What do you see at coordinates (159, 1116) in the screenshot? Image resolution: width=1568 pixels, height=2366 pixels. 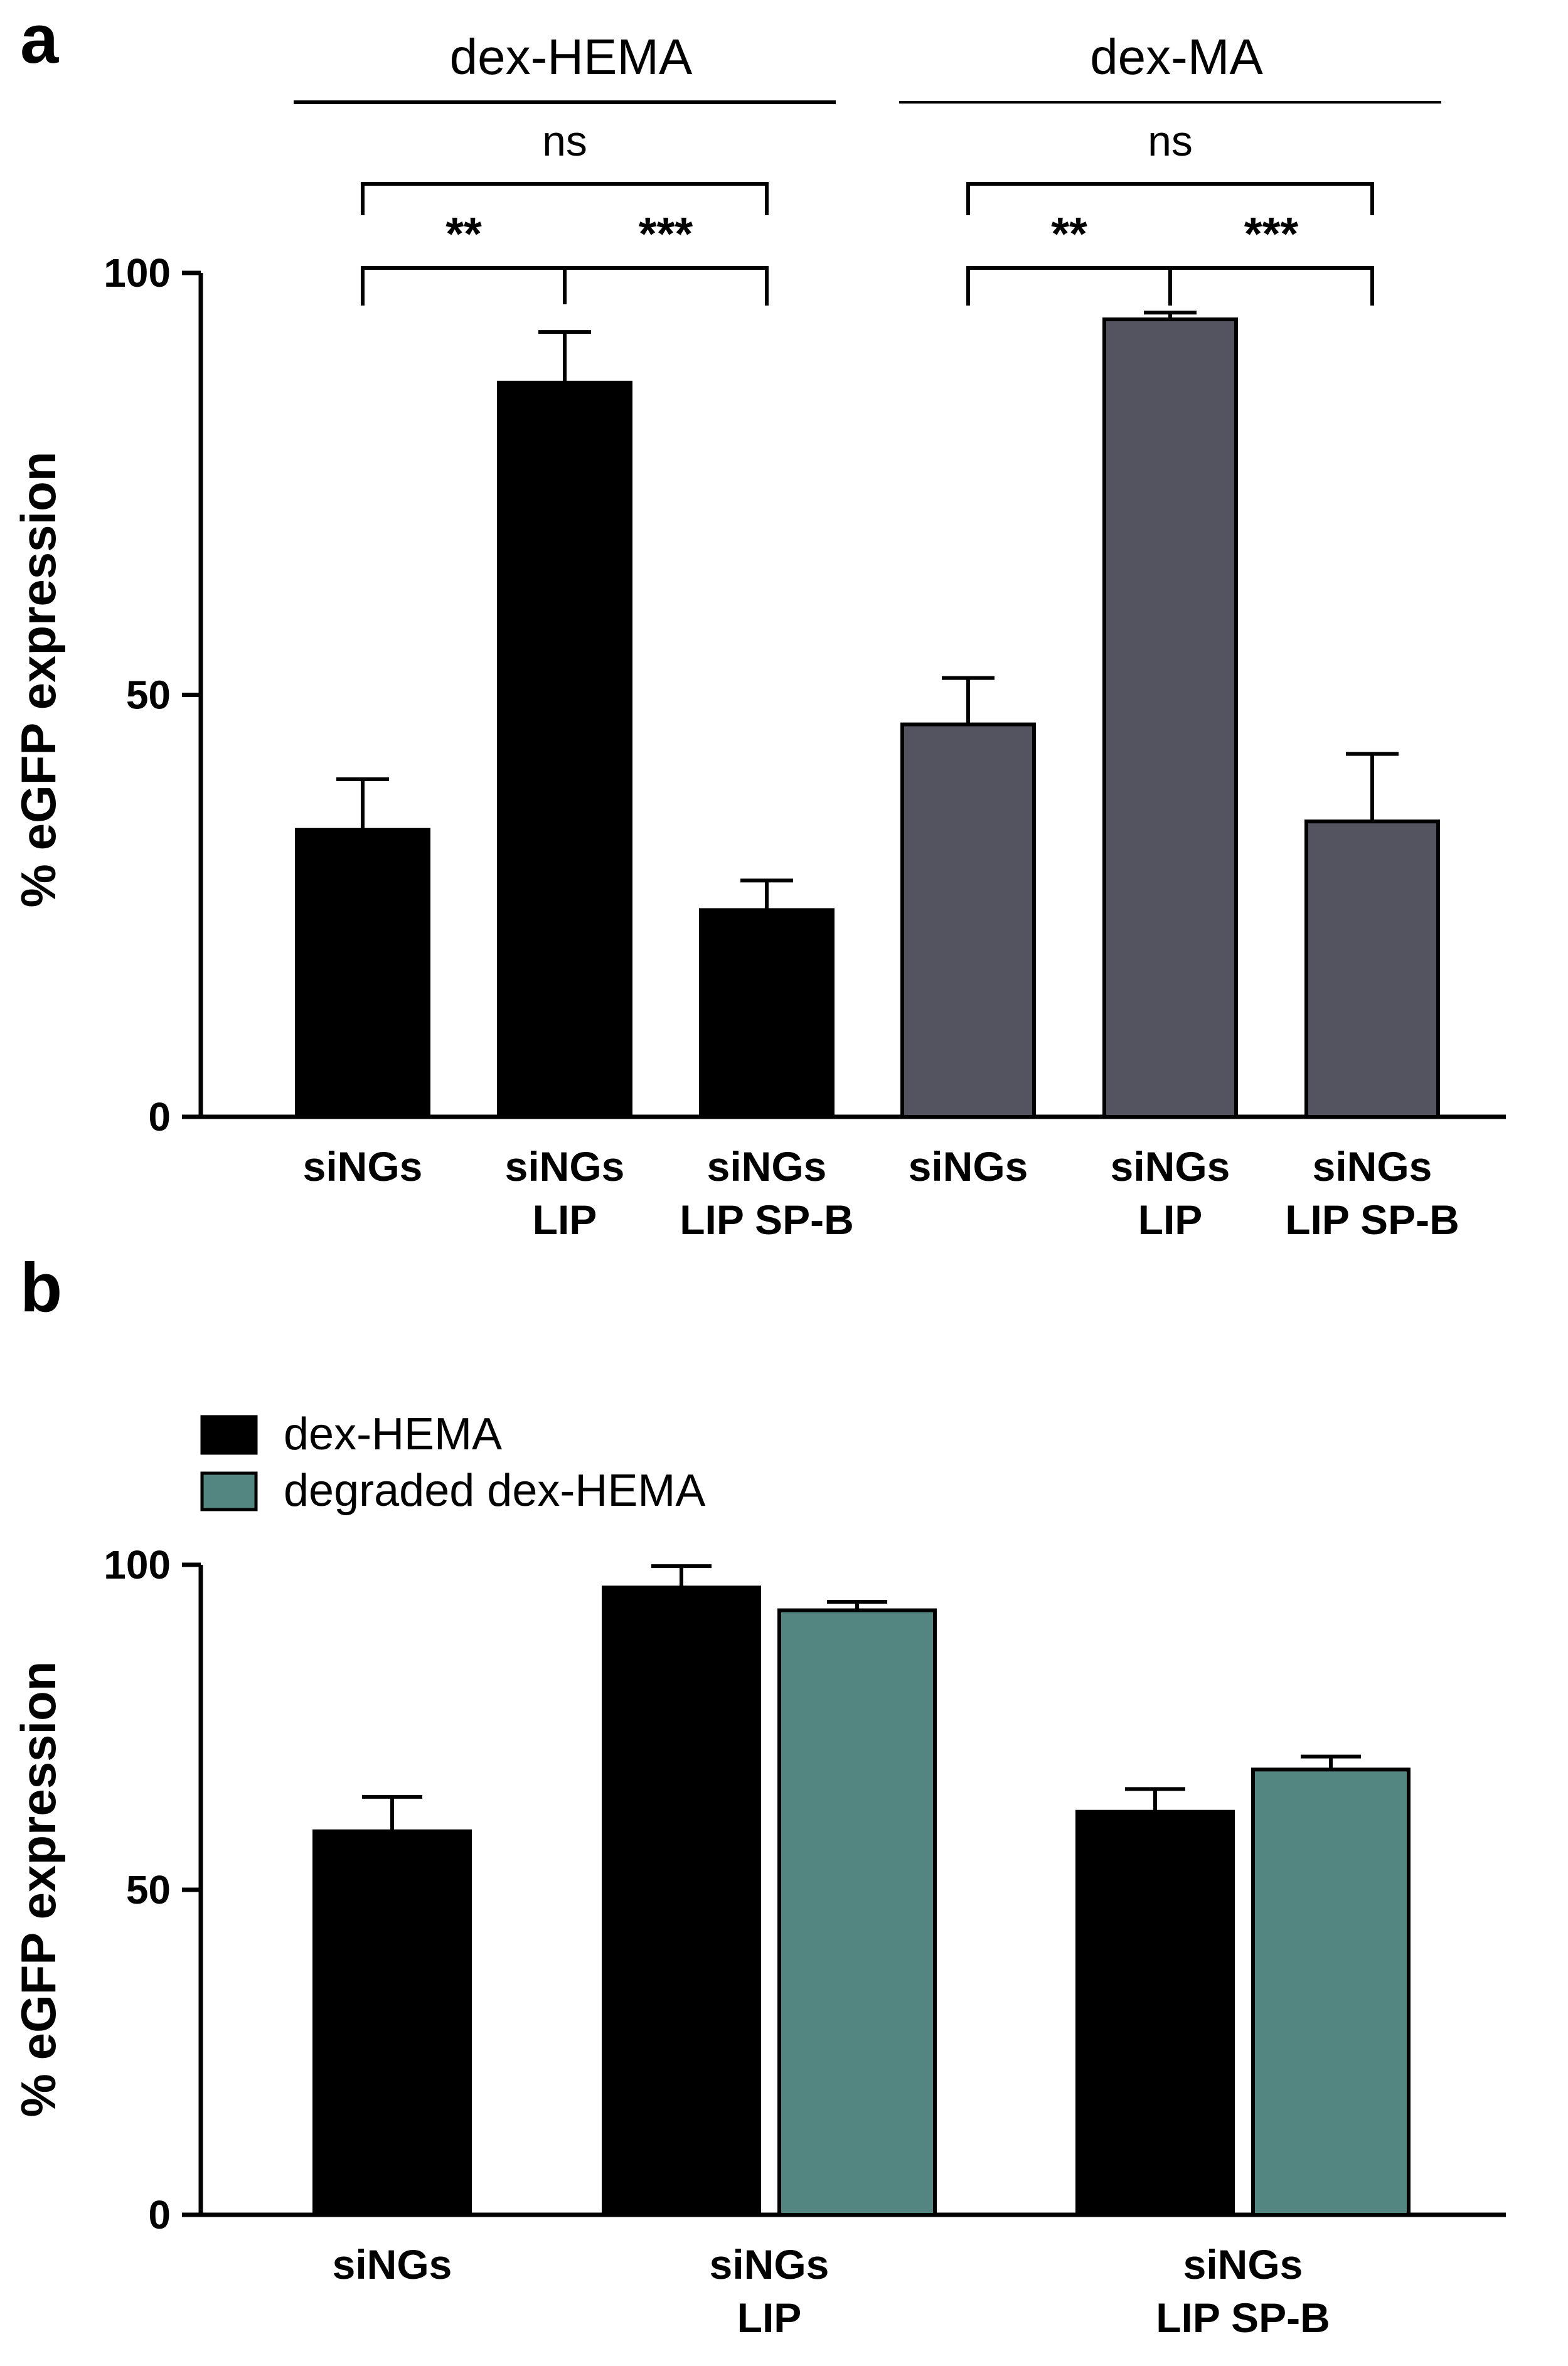 I see `panel-a-y-tick-label: 0` at bounding box center [159, 1116].